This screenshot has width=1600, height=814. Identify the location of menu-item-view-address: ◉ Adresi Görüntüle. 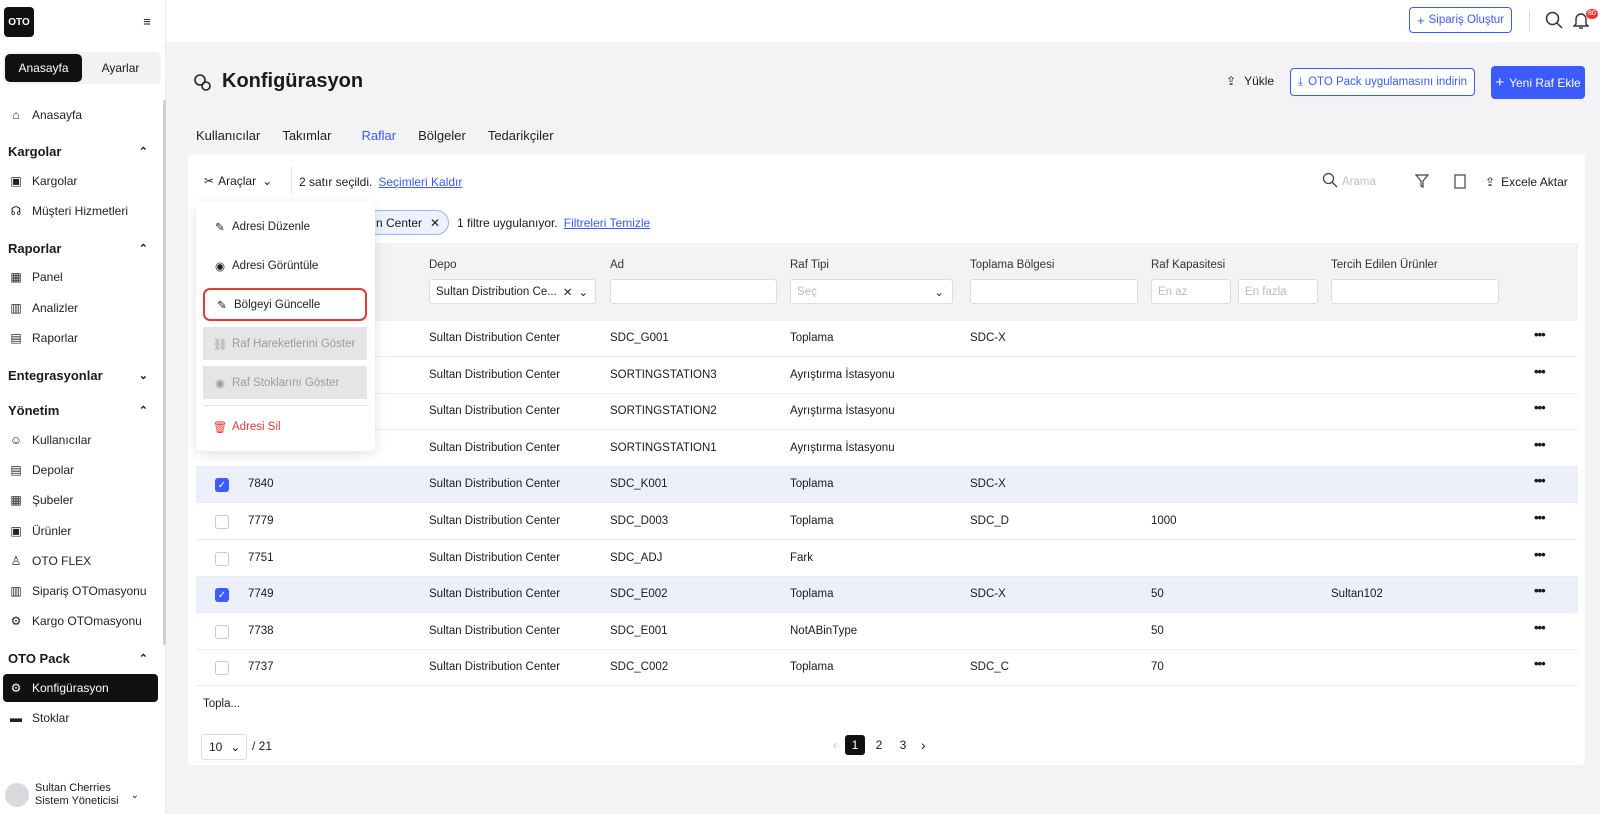
(266, 266).